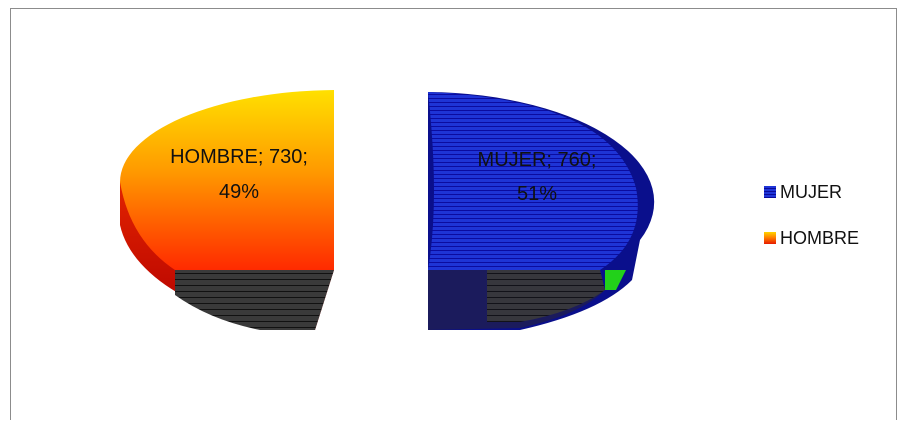 The image size is (899, 422). What do you see at coordinates (820, 237) in the screenshot?
I see `legend-label-hombre: HOMBRE` at bounding box center [820, 237].